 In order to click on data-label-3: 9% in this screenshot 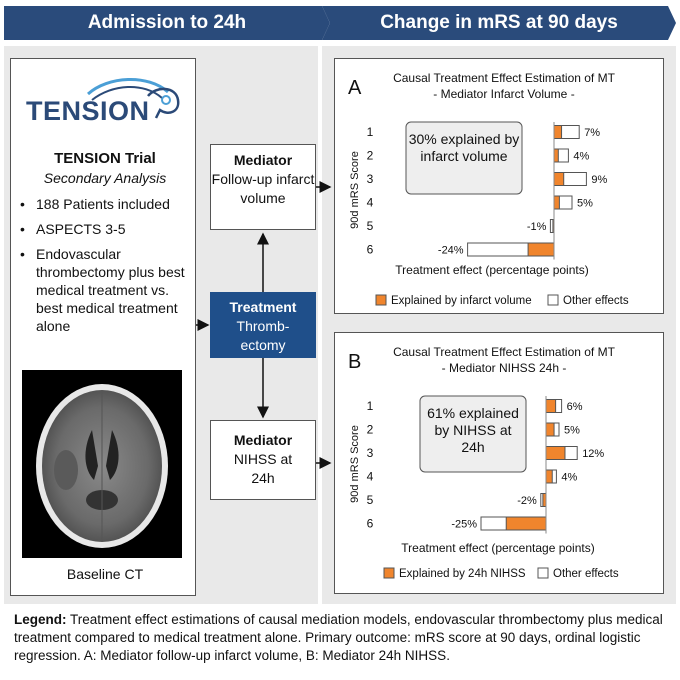, I will do `click(599, 180)`.